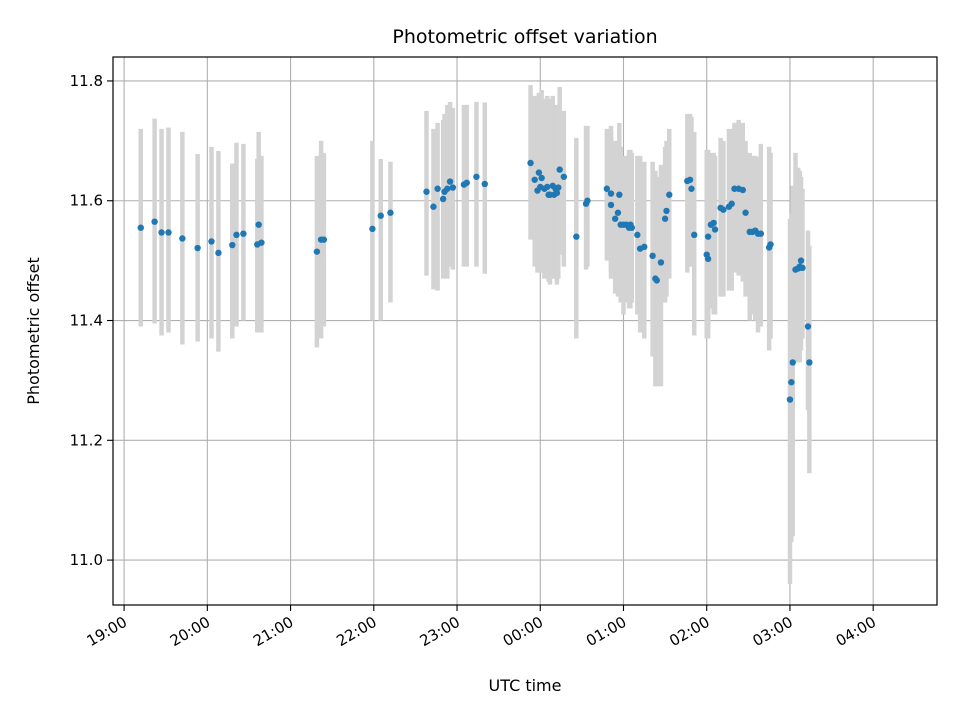  Describe the element at coordinates (524, 37) in the screenshot. I see `chart-title: Photometric offset variation` at that location.